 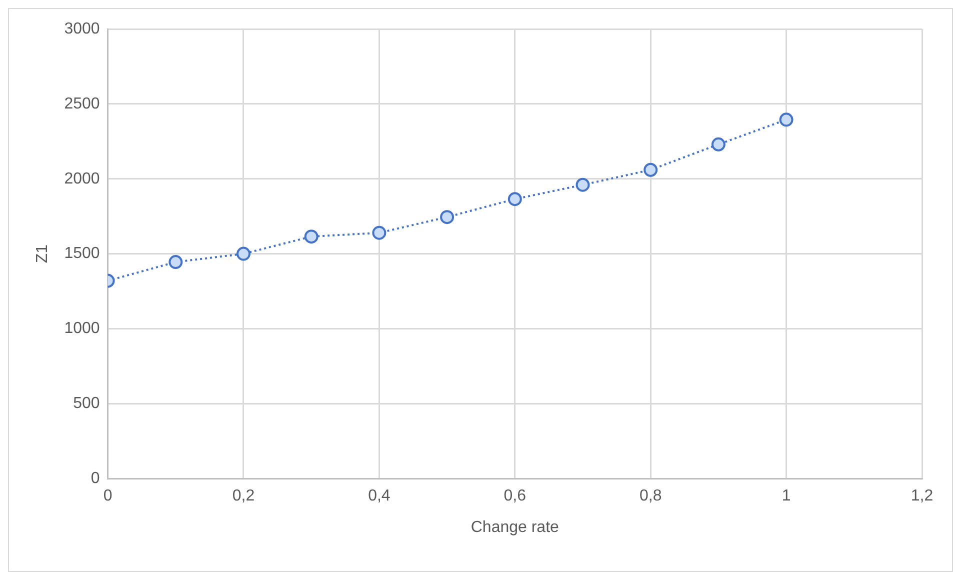 What do you see at coordinates (515, 496) in the screenshot?
I see `x-tick-label: 0,6` at bounding box center [515, 496].